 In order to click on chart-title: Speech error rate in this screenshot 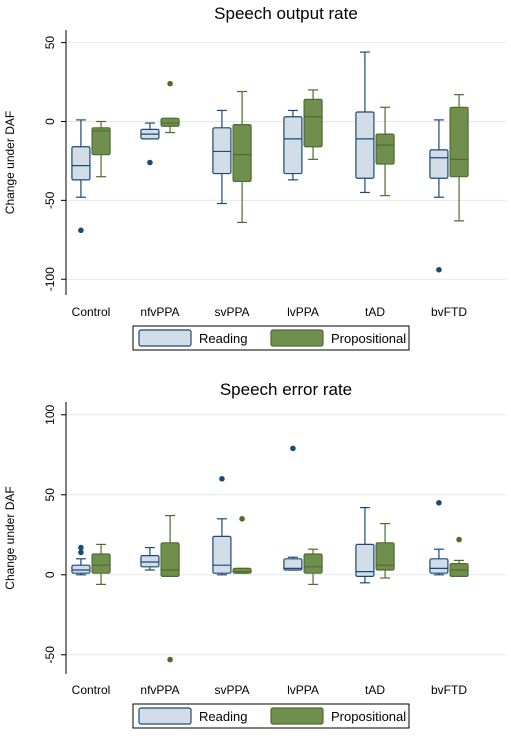, I will do `click(286, 389)`.